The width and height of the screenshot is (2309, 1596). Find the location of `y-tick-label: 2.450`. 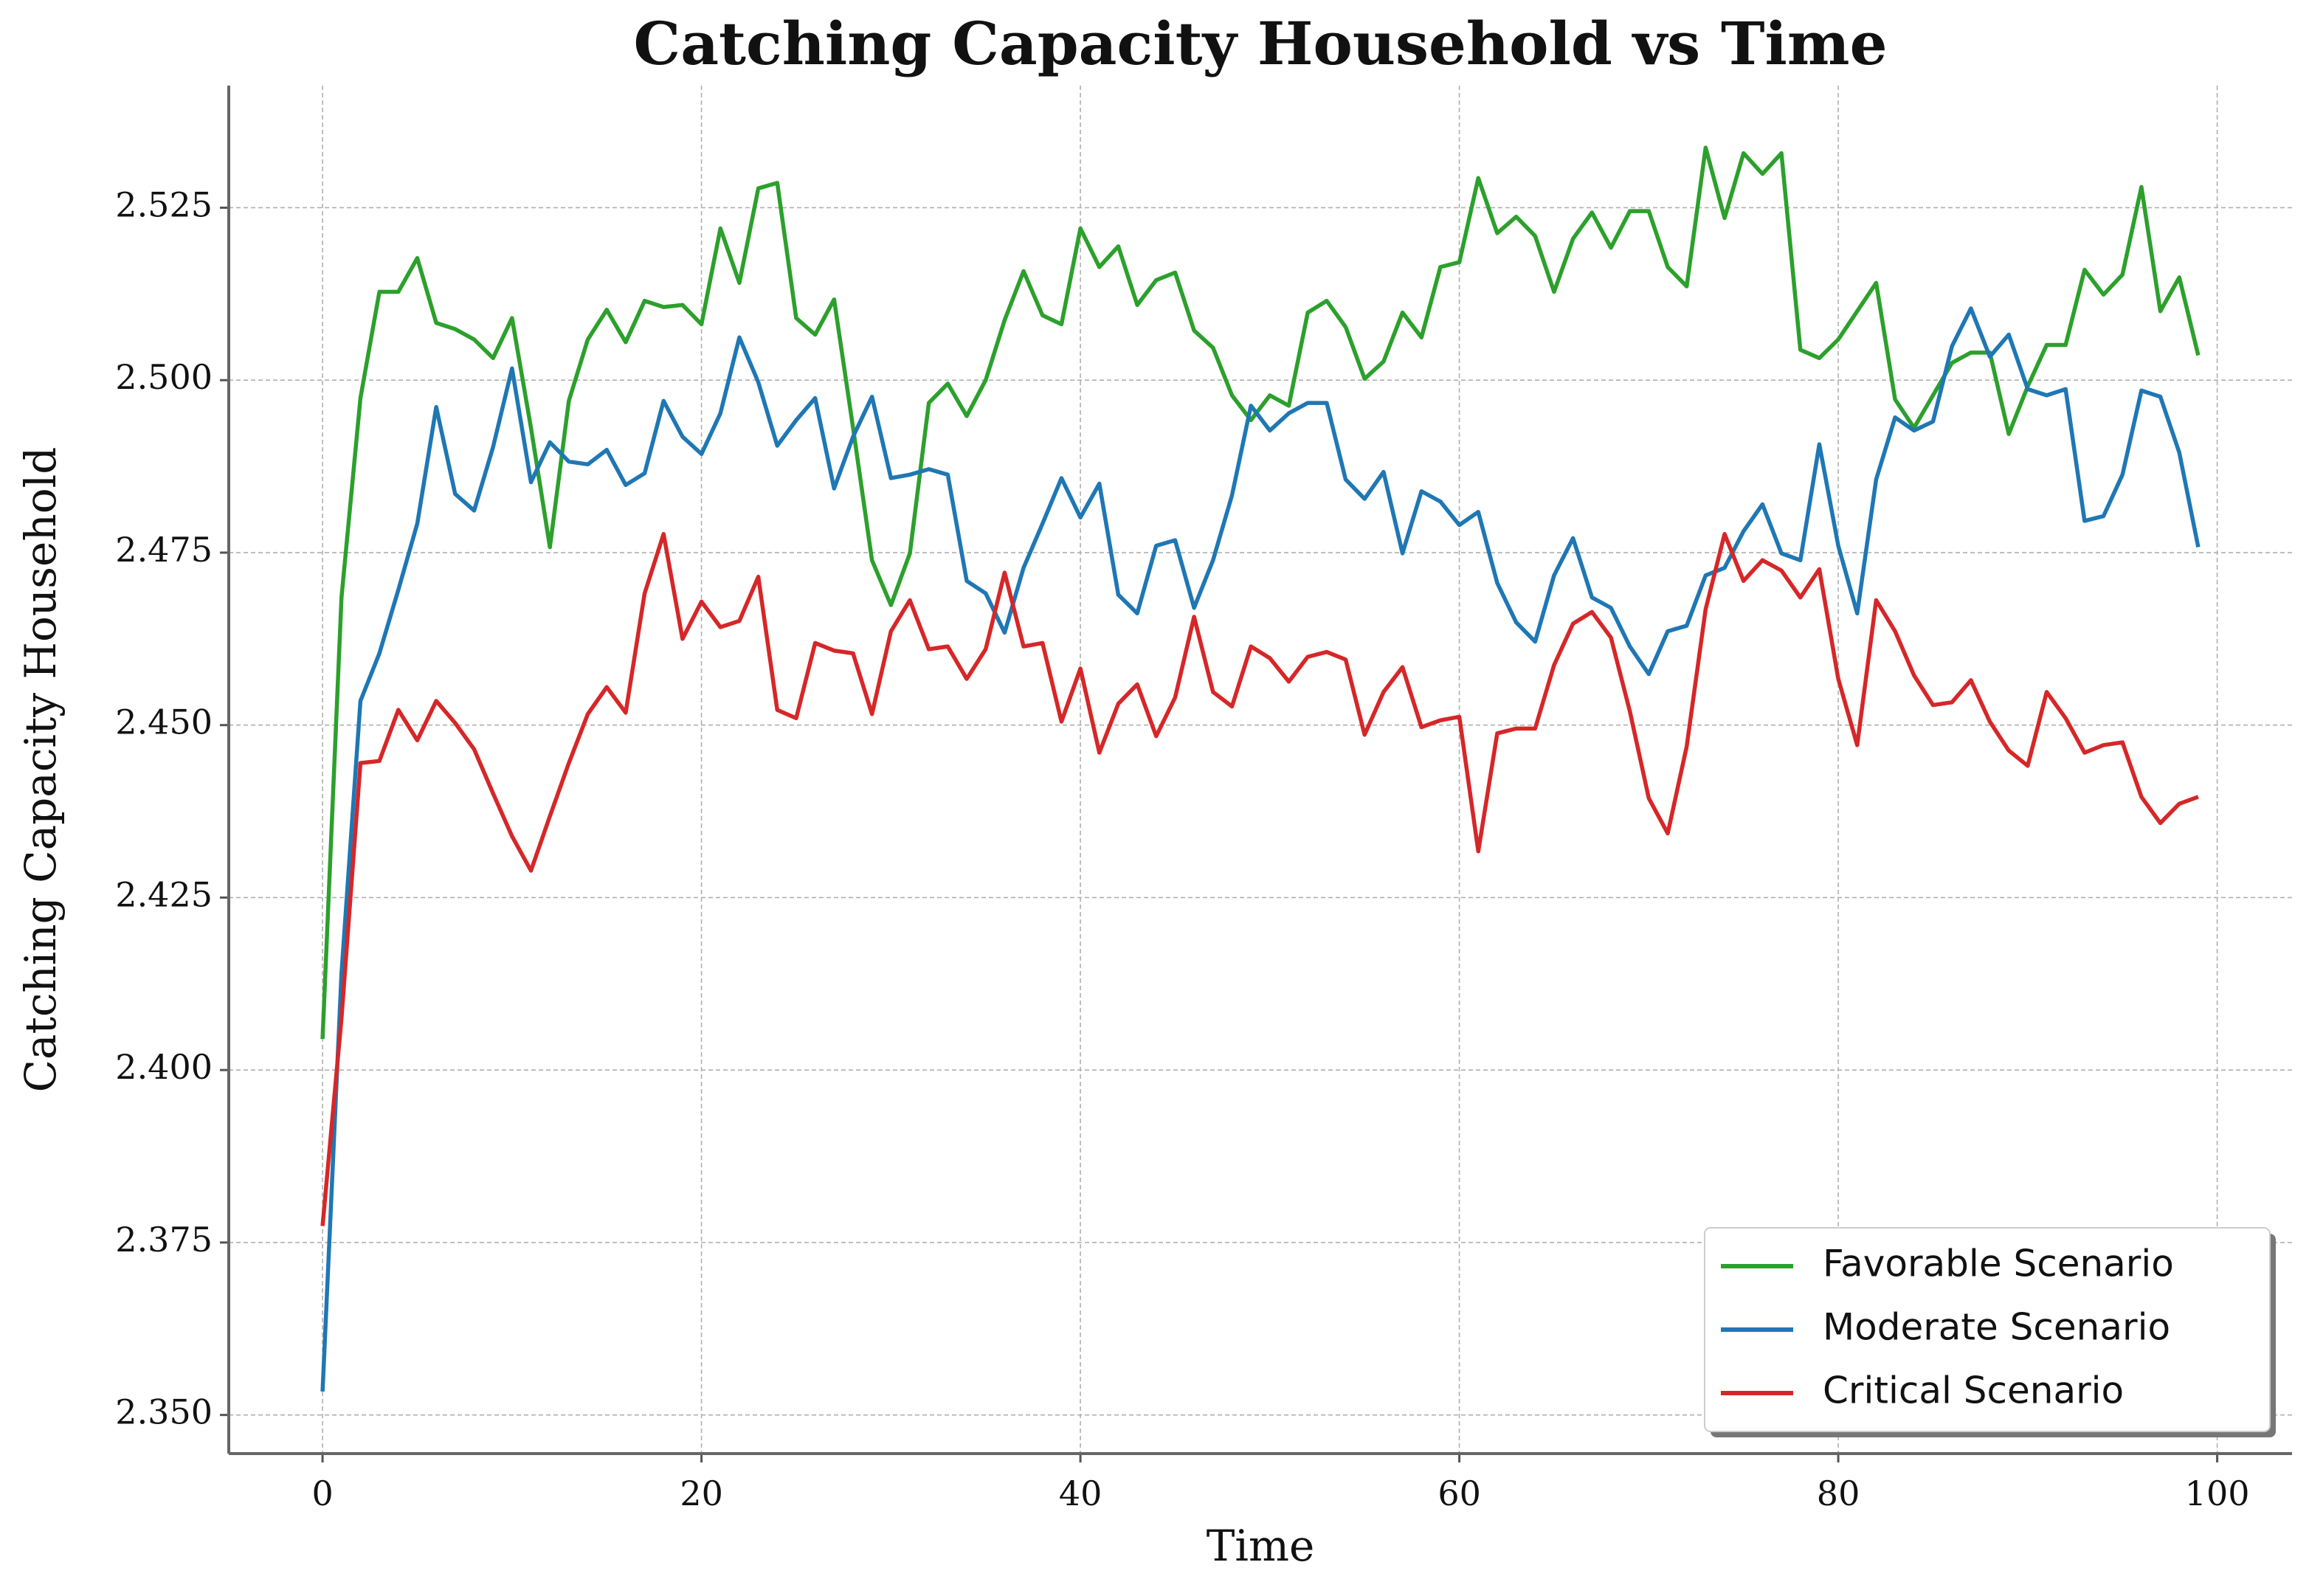

y-tick-label: 2.450 is located at coordinates (164, 722).